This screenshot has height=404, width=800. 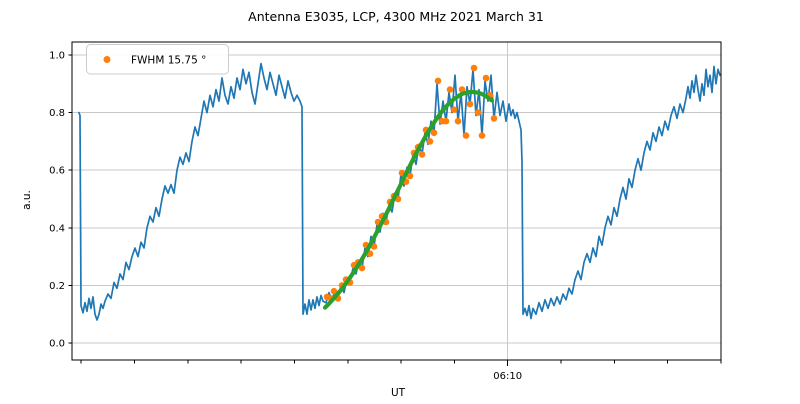 I want to click on x-tick-label: 06:10, so click(x=507, y=376).